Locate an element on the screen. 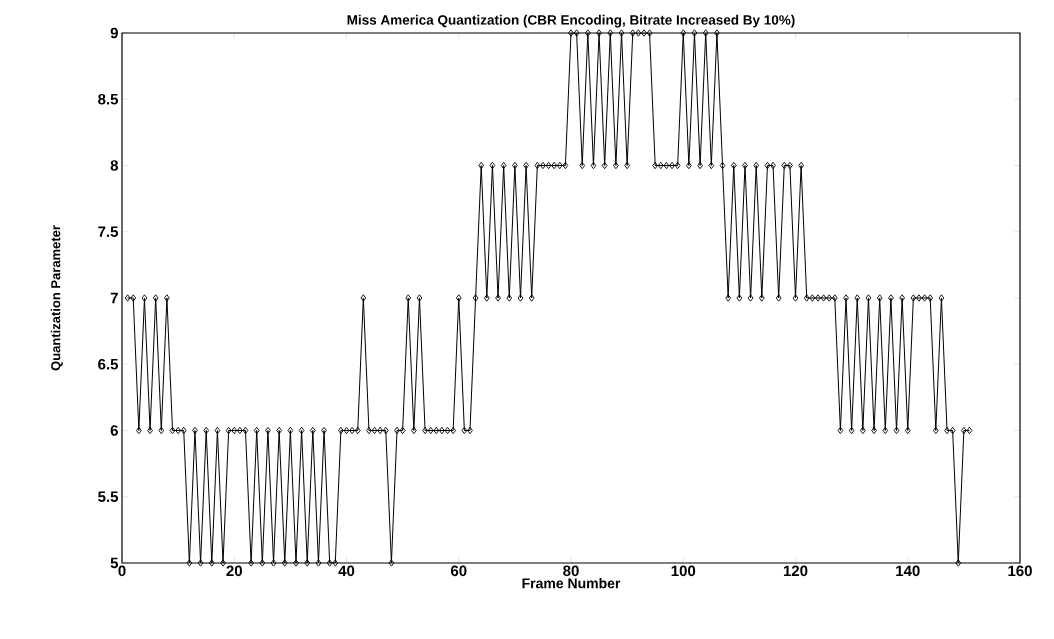 The image size is (1054, 639). x-tick-label: 20 is located at coordinates (234, 571).